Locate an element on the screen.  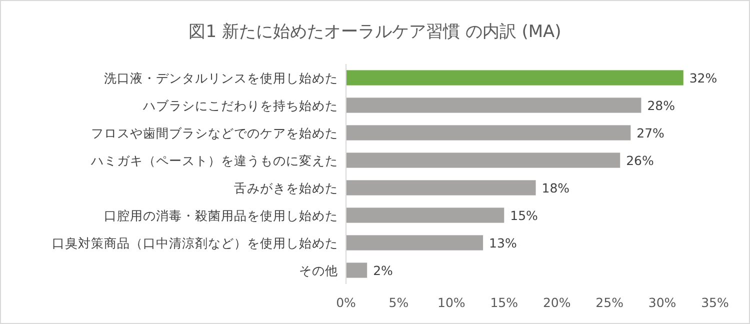
data-label: 27% is located at coordinates (650, 132).